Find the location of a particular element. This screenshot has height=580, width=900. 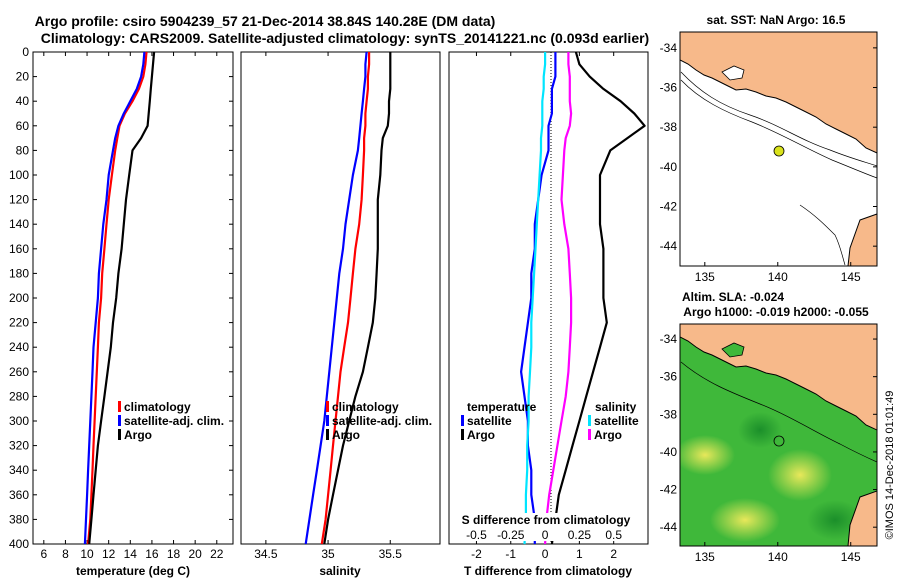

depth-tick-label: 160 is located at coordinates (19, 249).